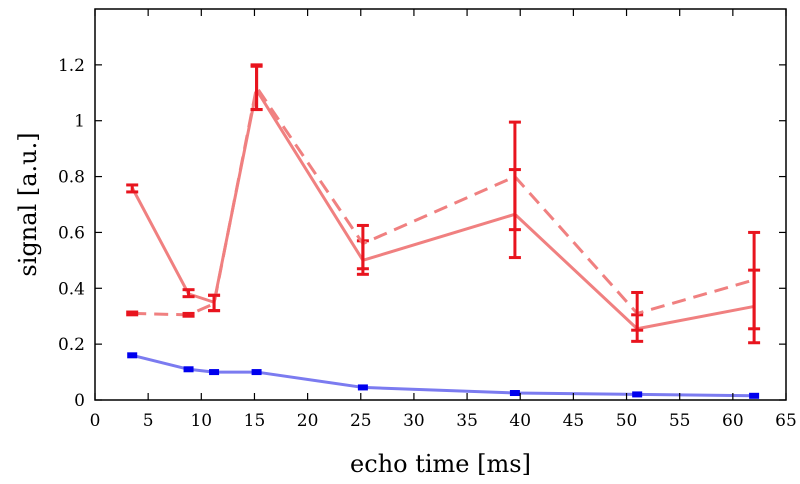  Describe the element at coordinates (71, 233) in the screenshot. I see `y-tick-label: 0.6` at that location.